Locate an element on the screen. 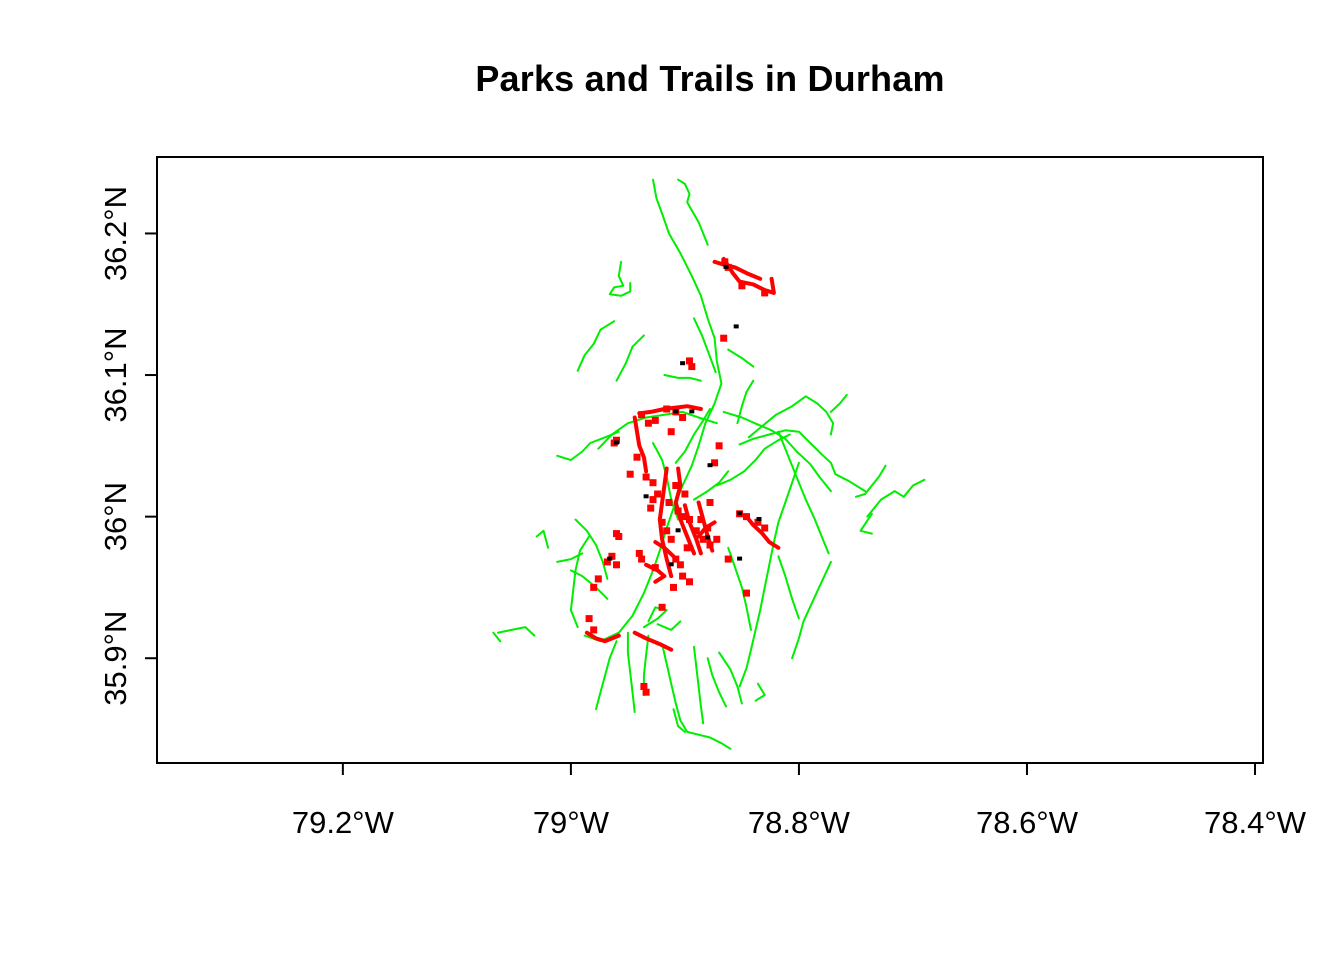  x-tick-label: 79°W is located at coordinates (571, 822).